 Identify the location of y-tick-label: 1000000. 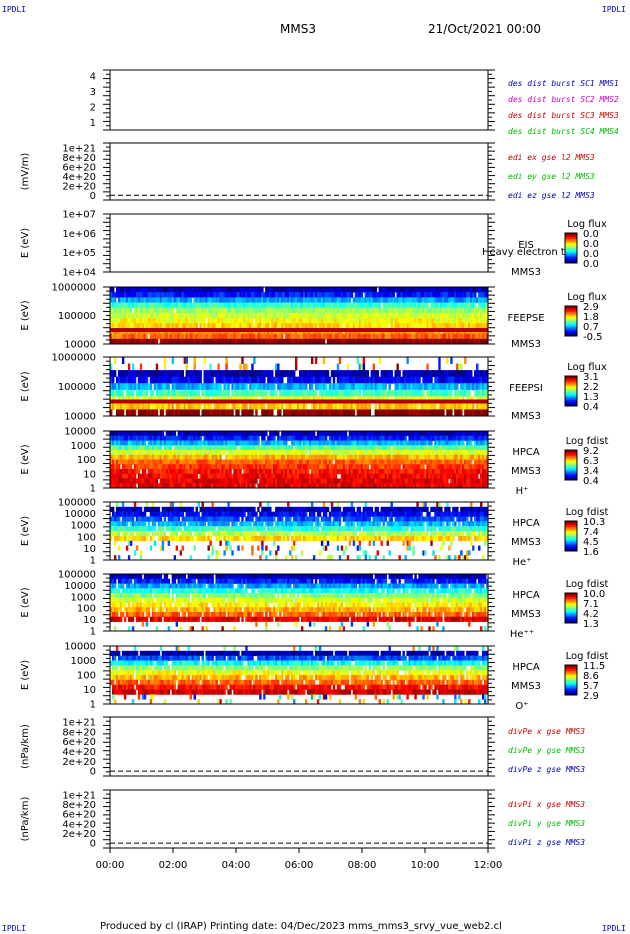
(73, 288).